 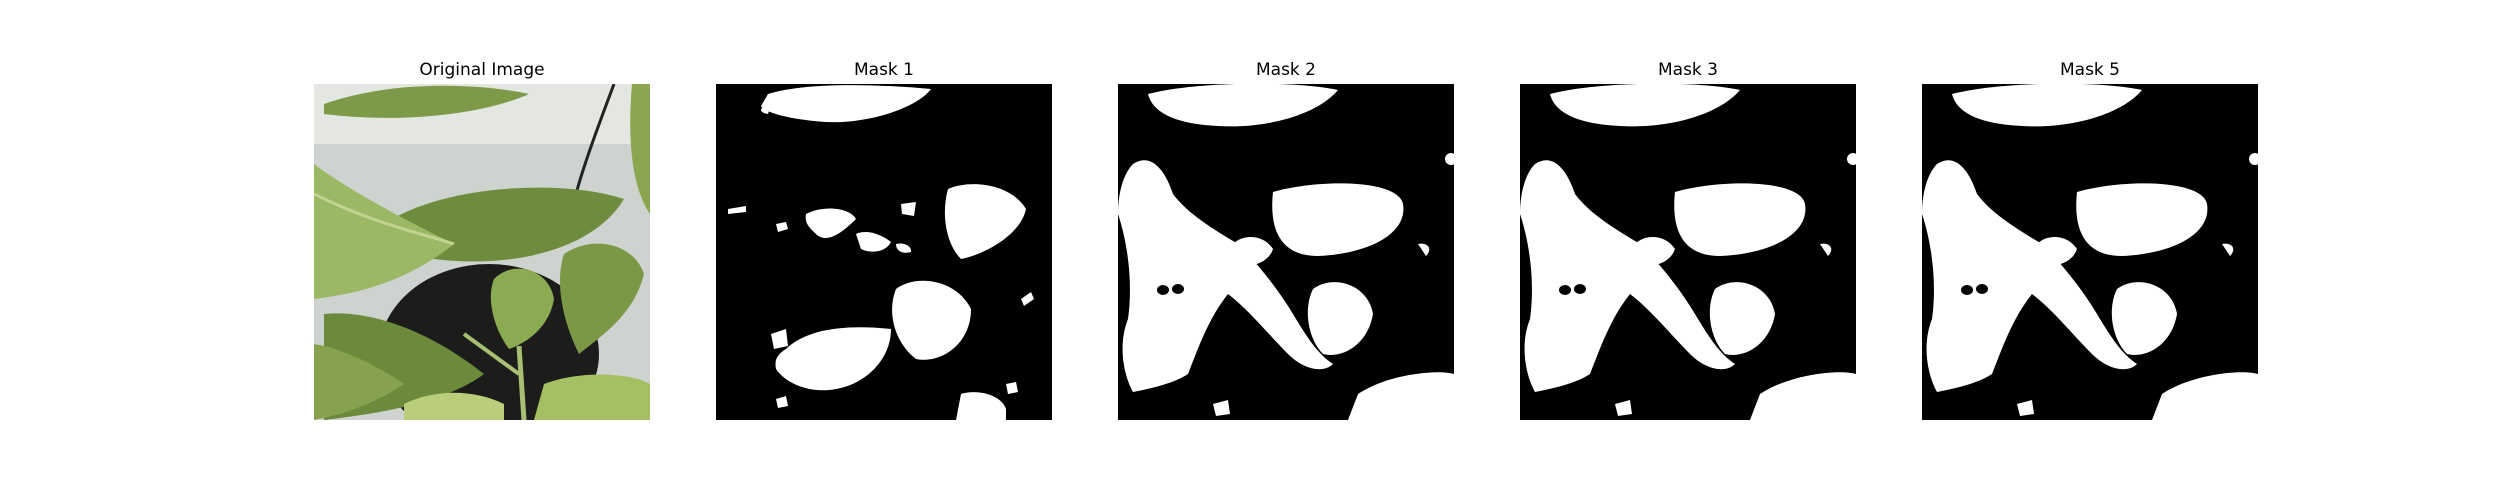 I want to click on panel-title: Mask 1, so click(x=883, y=70).